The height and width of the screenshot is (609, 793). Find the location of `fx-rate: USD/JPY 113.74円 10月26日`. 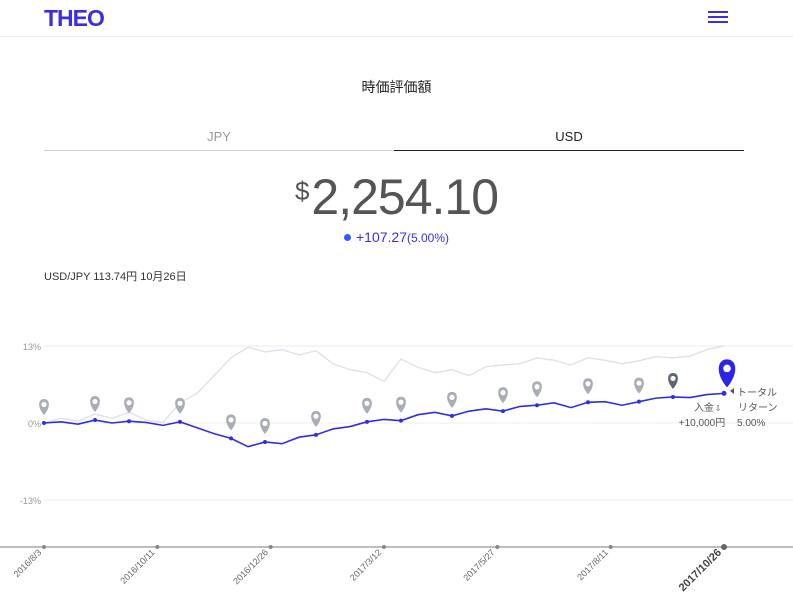

fx-rate: USD/JPY 113.74円 10月26日 is located at coordinates (115, 277).